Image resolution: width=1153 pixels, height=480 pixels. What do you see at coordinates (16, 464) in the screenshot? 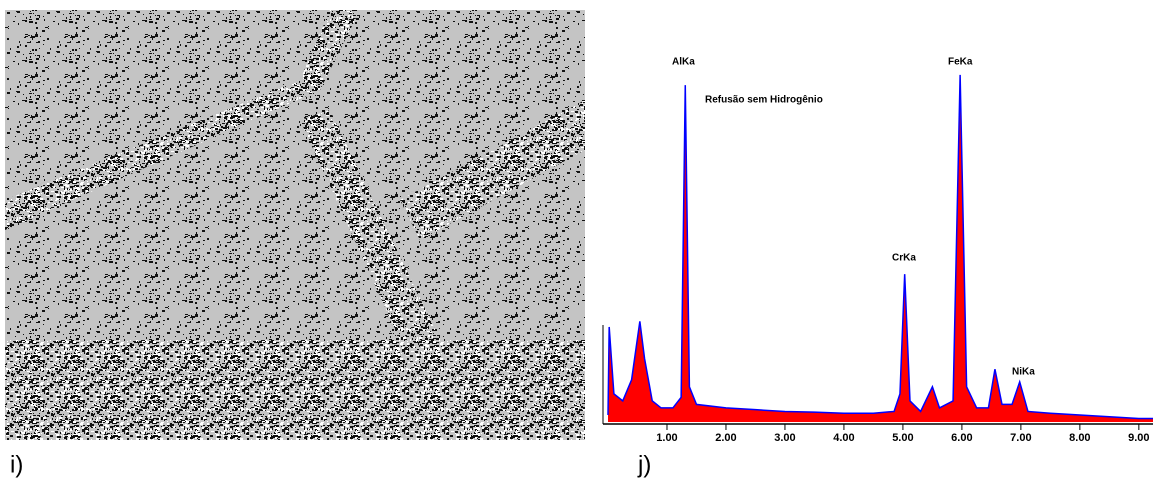
I see `panel-label: i)` at bounding box center [16, 464].